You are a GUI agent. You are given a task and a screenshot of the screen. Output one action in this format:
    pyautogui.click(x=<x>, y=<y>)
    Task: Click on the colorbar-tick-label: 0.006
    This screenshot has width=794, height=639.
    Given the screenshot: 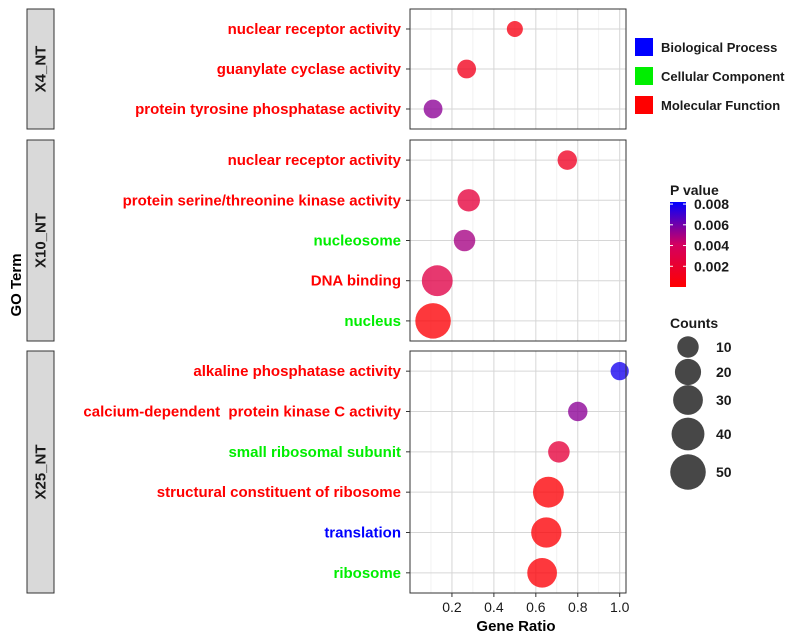 What is the action you would take?
    pyautogui.click(x=711, y=225)
    